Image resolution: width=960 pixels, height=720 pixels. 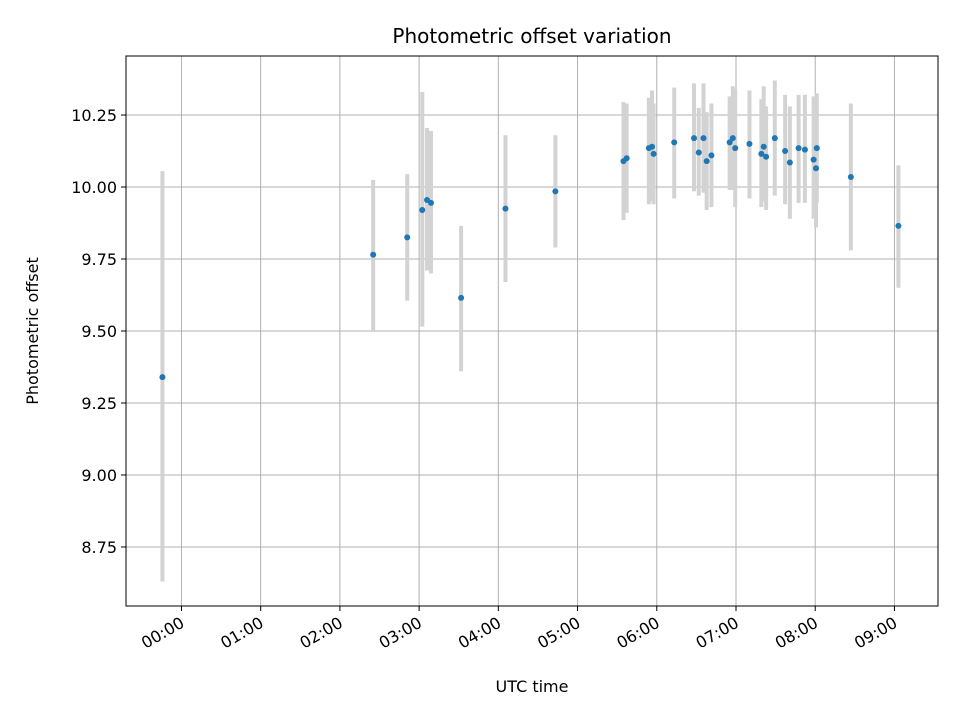 What do you see at coordinates (99, 547) in the screenshot?
I see `y-tick-label: 8.75` at bounding box center [99, 547].